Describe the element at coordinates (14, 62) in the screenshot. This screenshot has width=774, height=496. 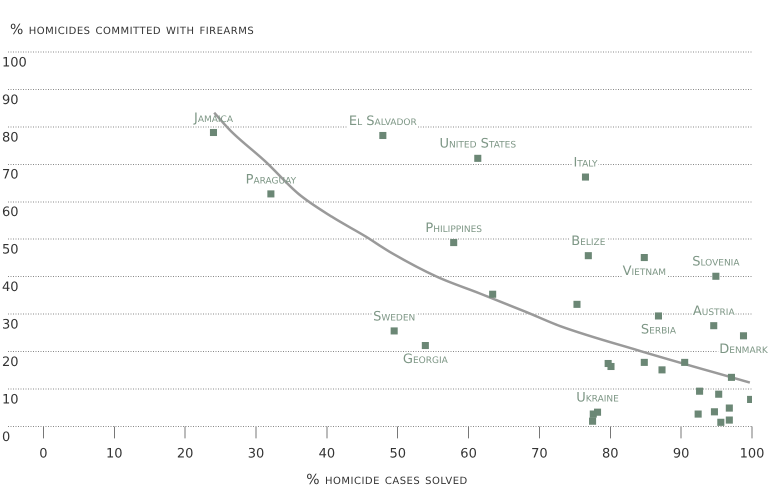
I see `y-tick-label: 100` at that location.